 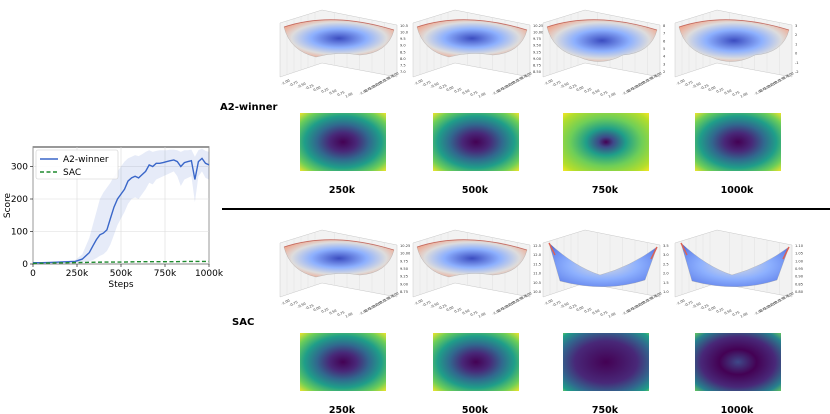 I want to click on z-tick-label: 5, so click(x=664, y=49).